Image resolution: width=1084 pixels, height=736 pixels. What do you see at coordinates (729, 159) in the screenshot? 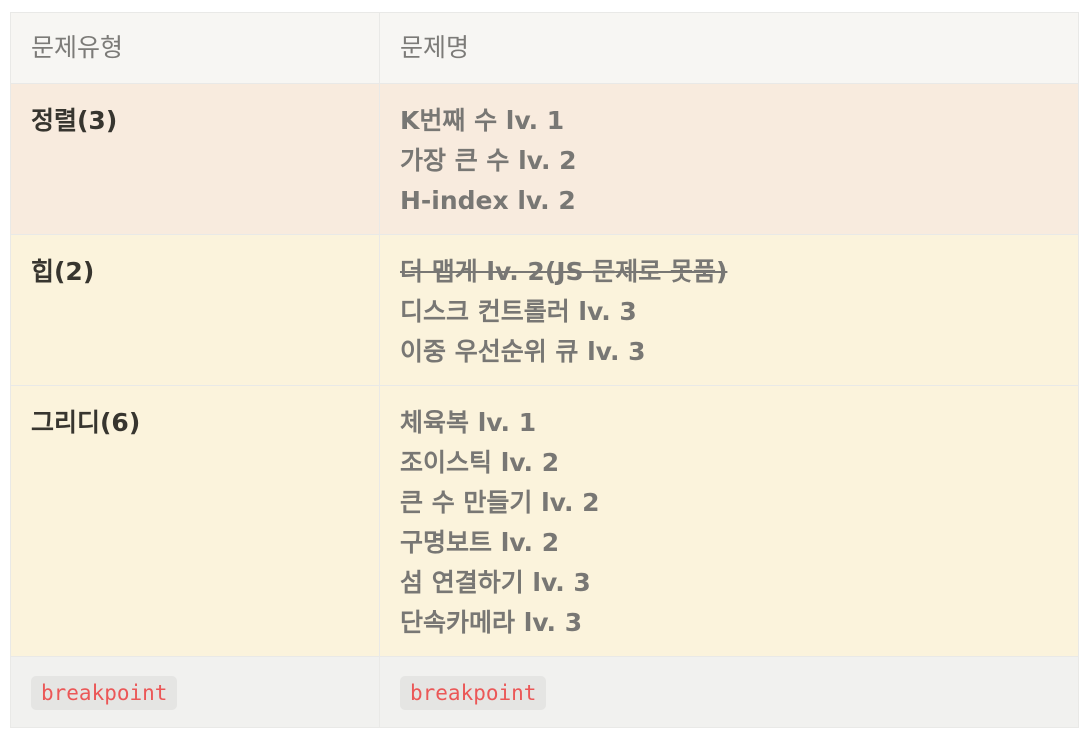
I see `problems-cell: K번째 수 lv. 1 가장 큰 수 lv. 2 H-index lv. 2` at bounding box center [729, 159].